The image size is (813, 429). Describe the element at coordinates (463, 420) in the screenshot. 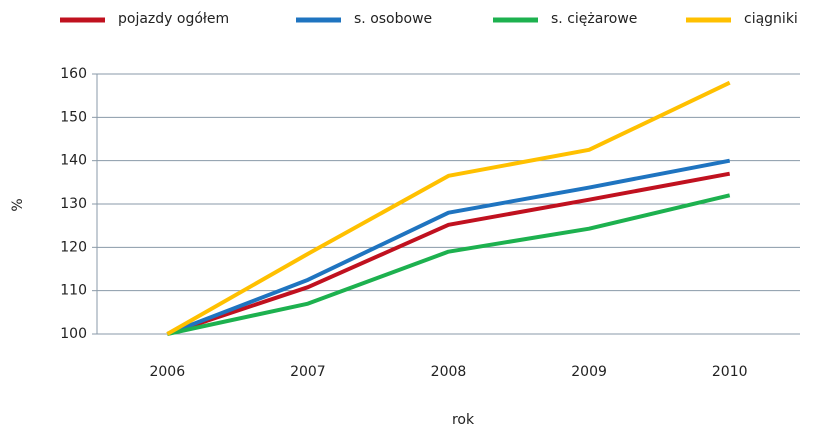

I see `x-axis-label: rok` at that location.